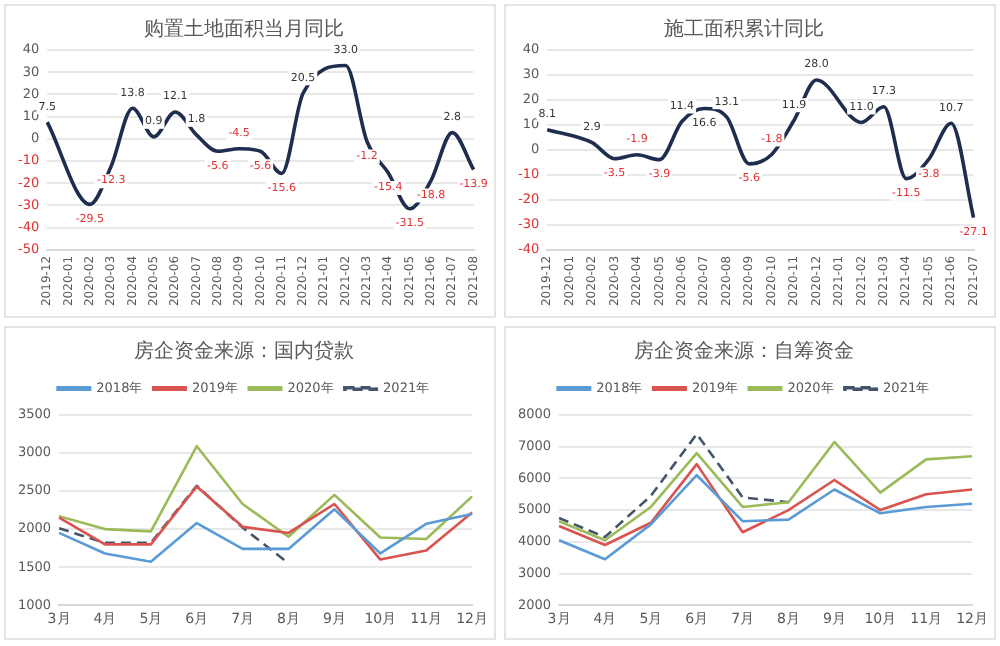 This screenshot has height=646, width=1000. What do you see at coordinates (244, 351) in the screenshot?
I see `chart-title: 房企资金来源：国内贷款` at bounding box center [244, 351].